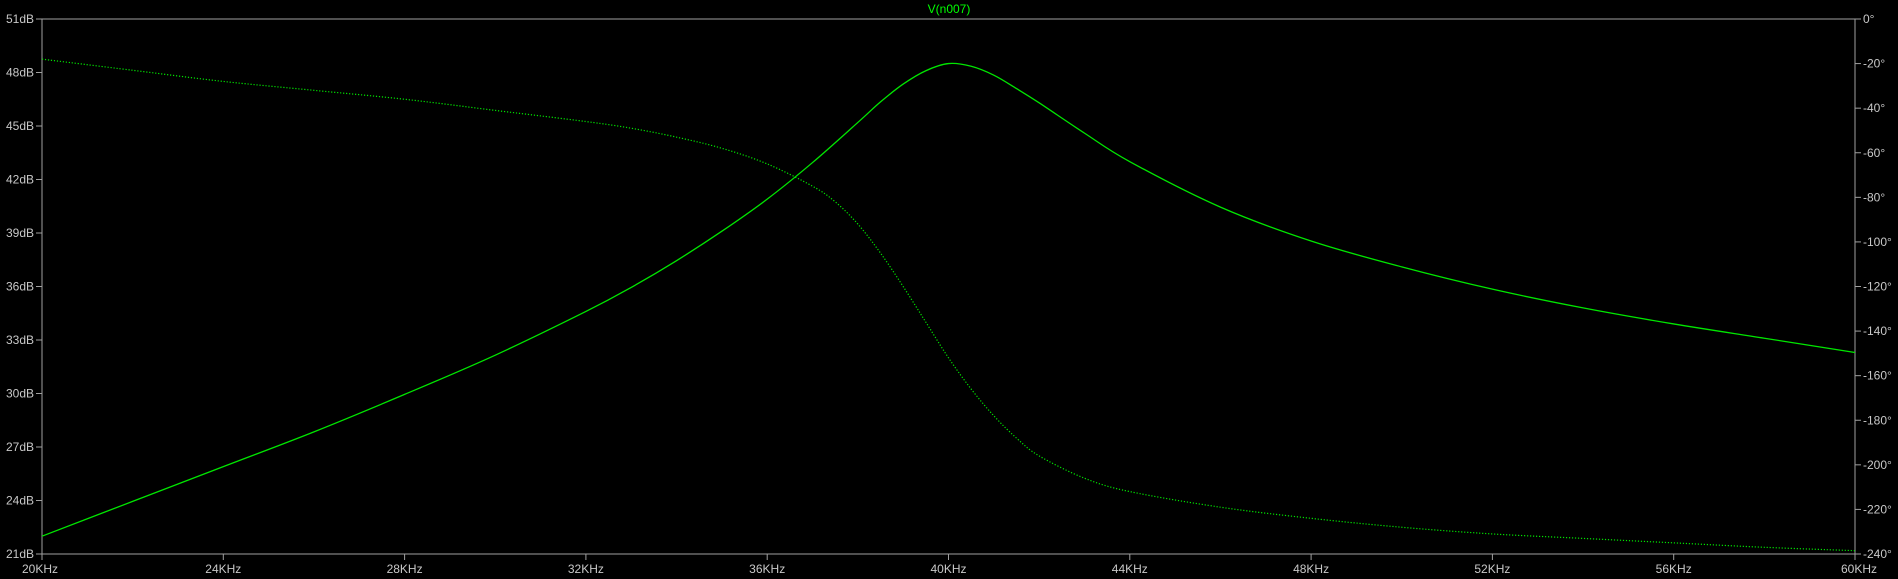  Describe the element at coordinates (20, 340) in the screenshot. I see `y-tick-label: 33dB` at that location.